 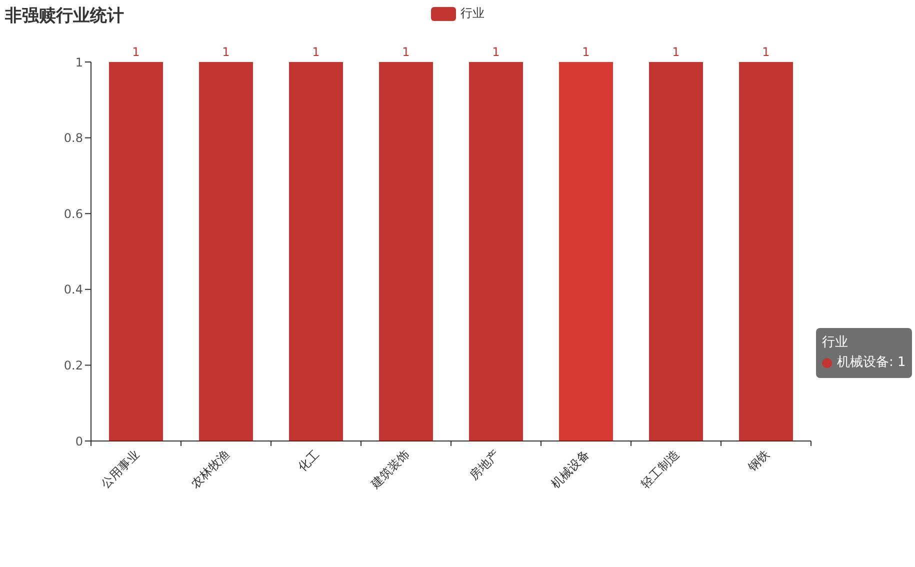 What do you see at coordinates (660, 469) in the screenshot?
I see `x-tick-label: 轻工制造` at bounding box center [660, 469].